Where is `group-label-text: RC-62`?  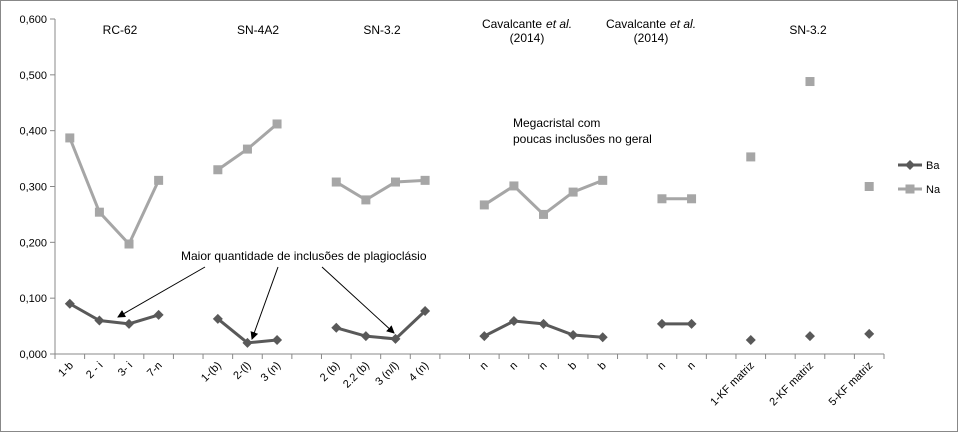 group-label-text: RC-62 is located at coordinates (120, 30).